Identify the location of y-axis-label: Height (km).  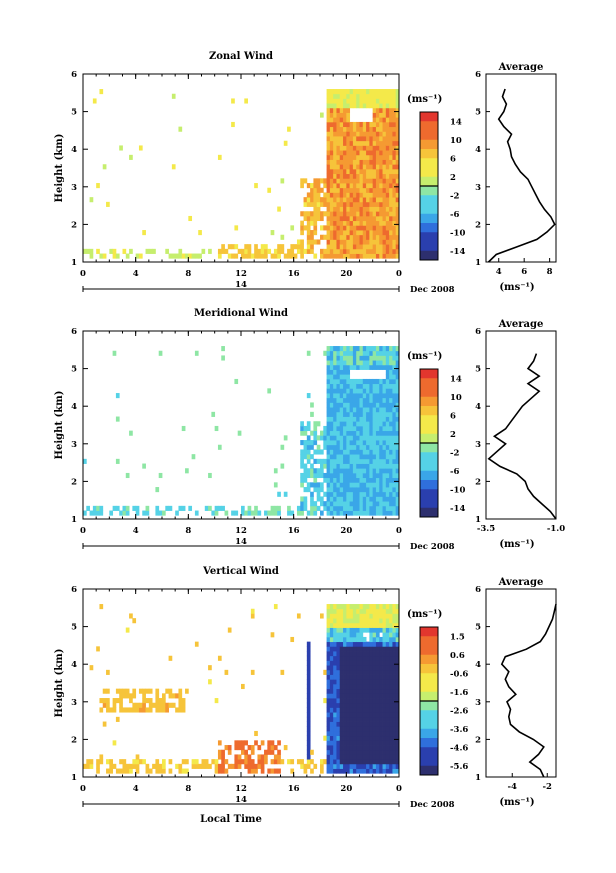
(59, 168).